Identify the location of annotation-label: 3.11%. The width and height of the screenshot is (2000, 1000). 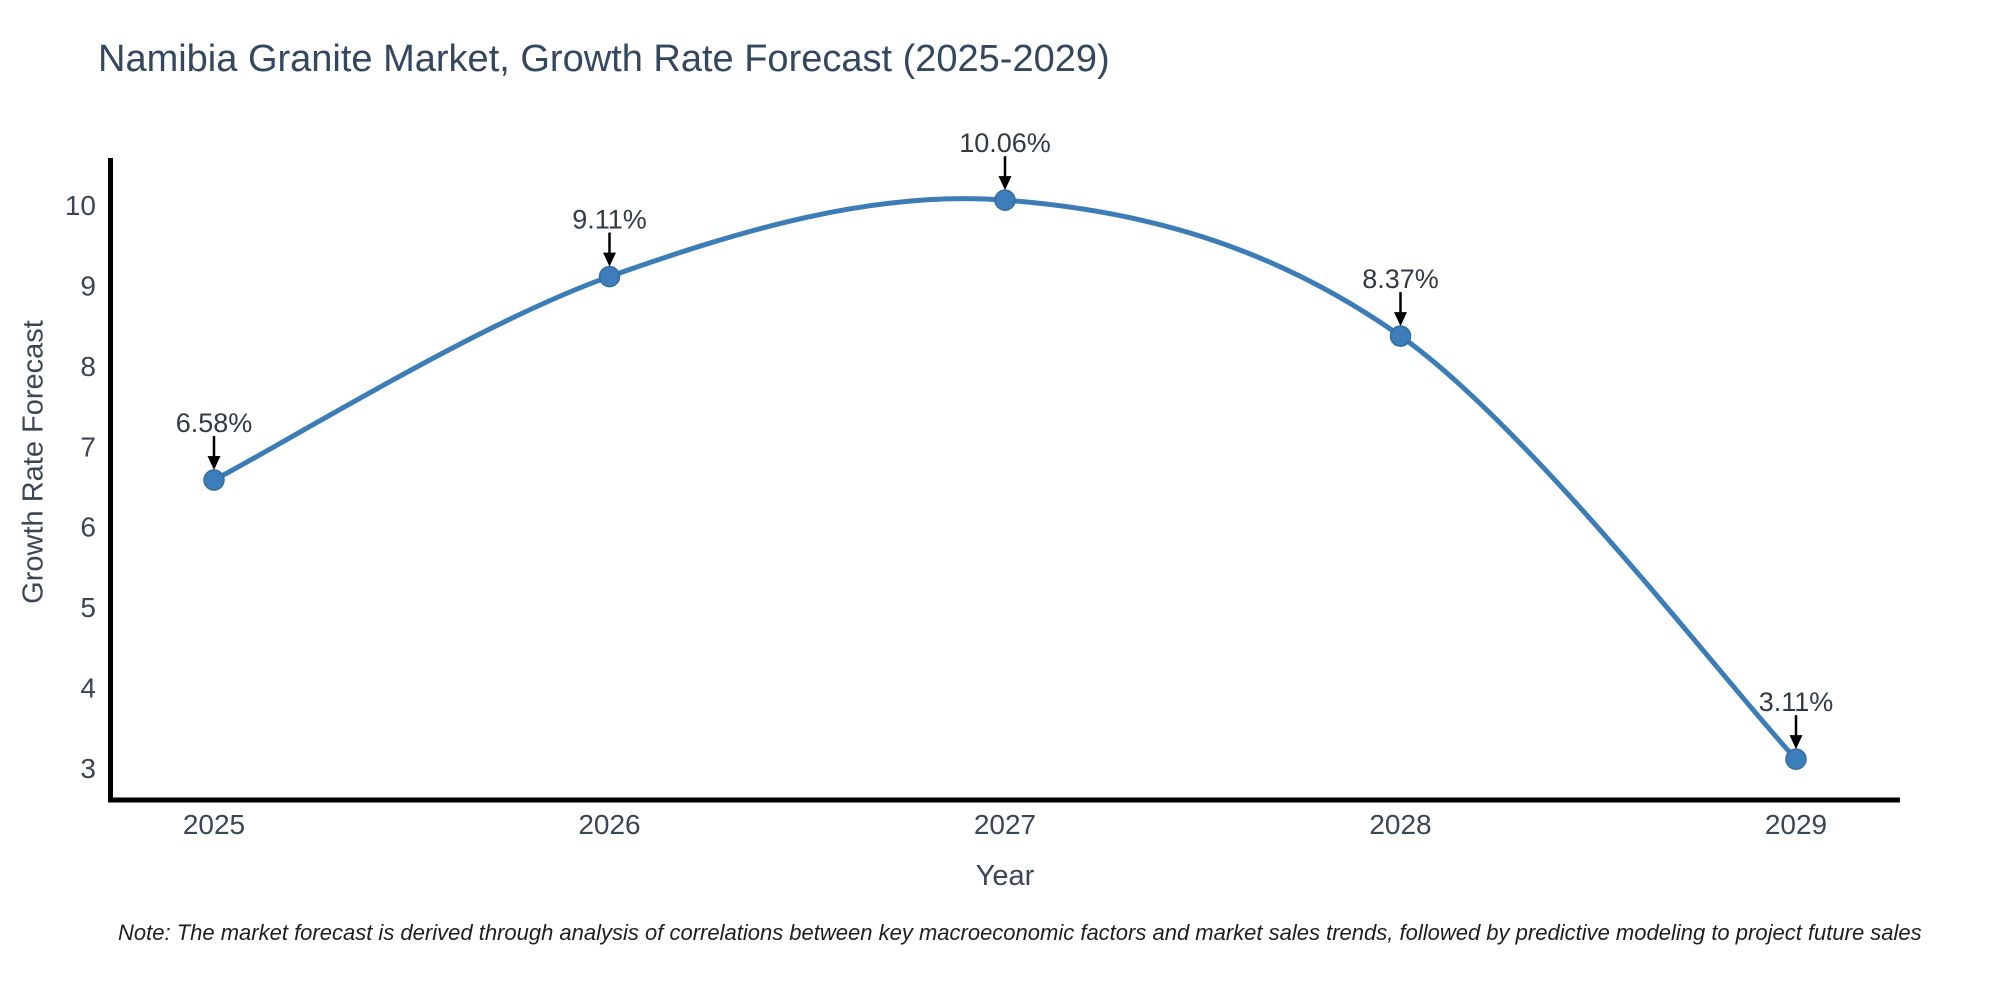
(1796, 702).